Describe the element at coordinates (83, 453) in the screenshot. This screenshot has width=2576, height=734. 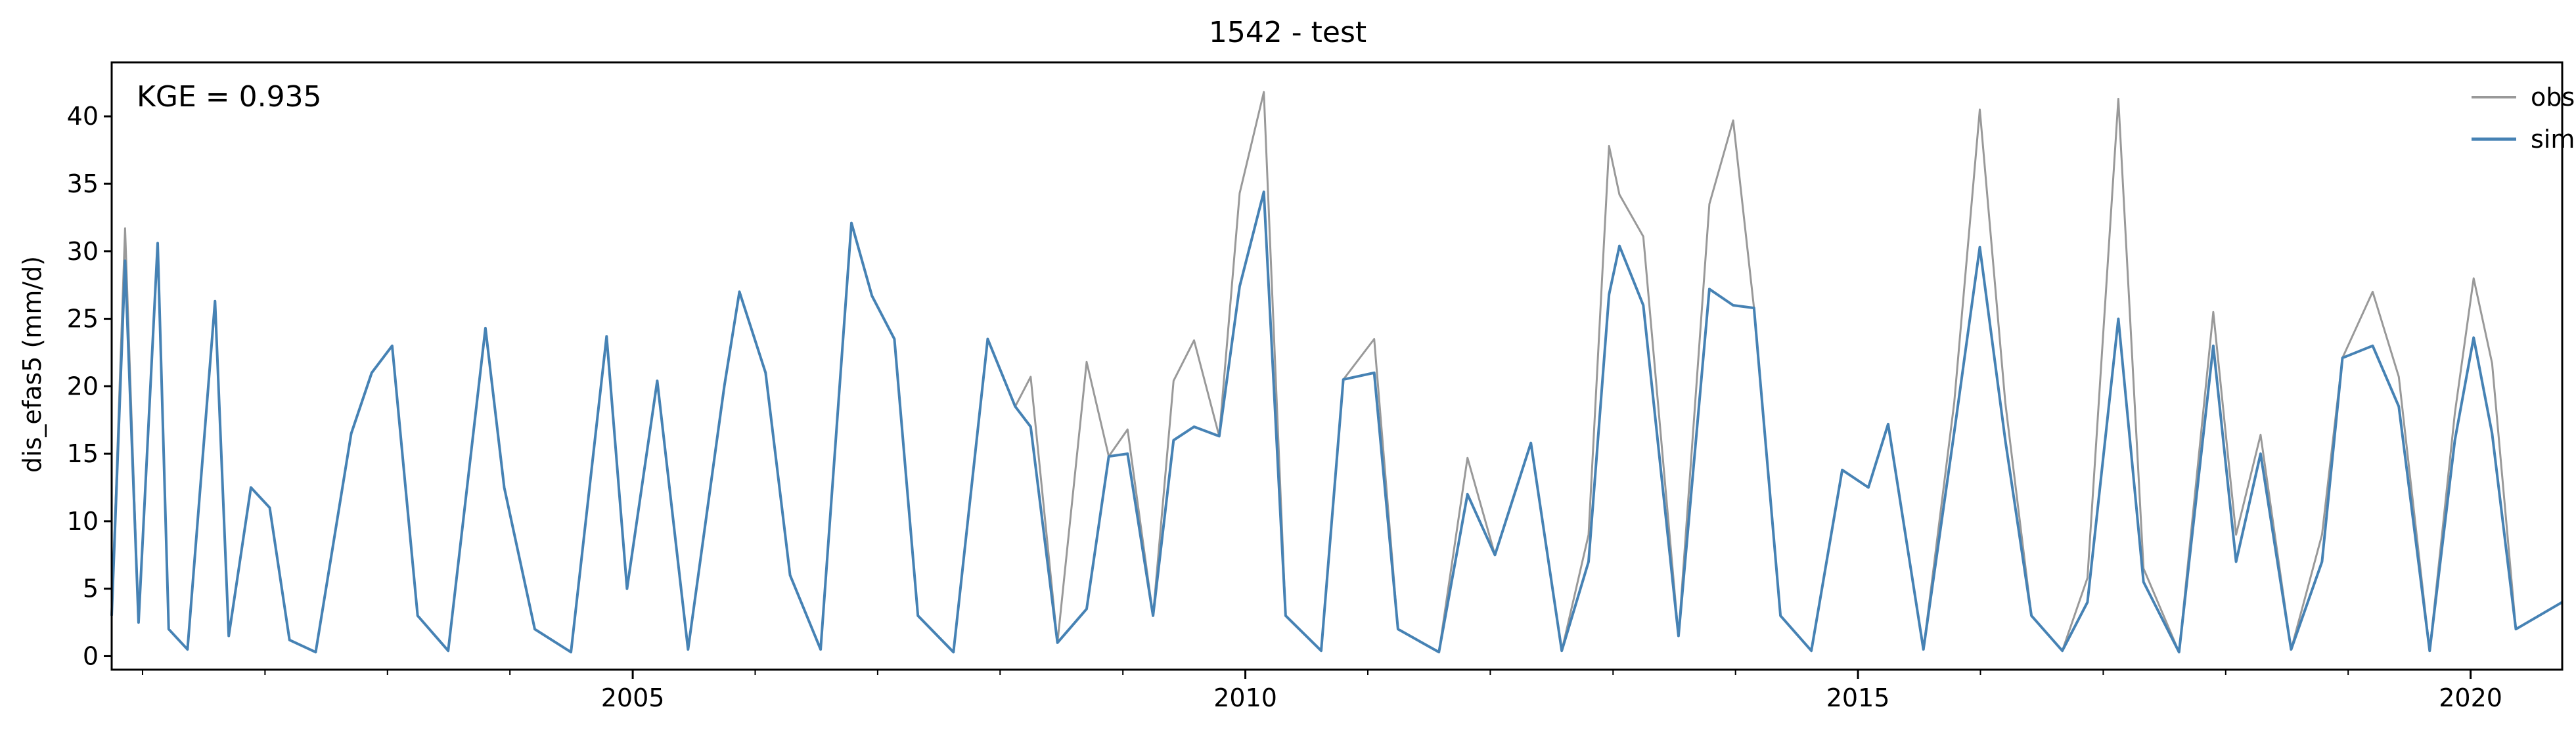
I see `y-tick-label: 15` at that location.